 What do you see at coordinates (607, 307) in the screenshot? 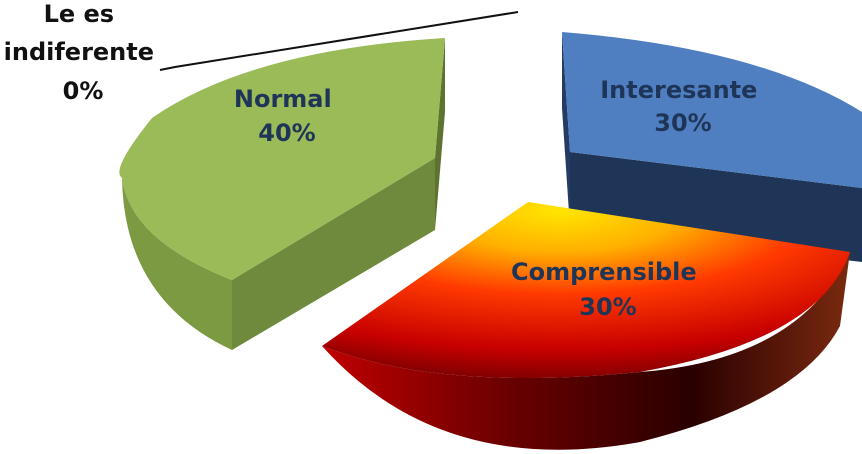
I see `label-comprensible-value: 30%` at bounding box center [607, 307].